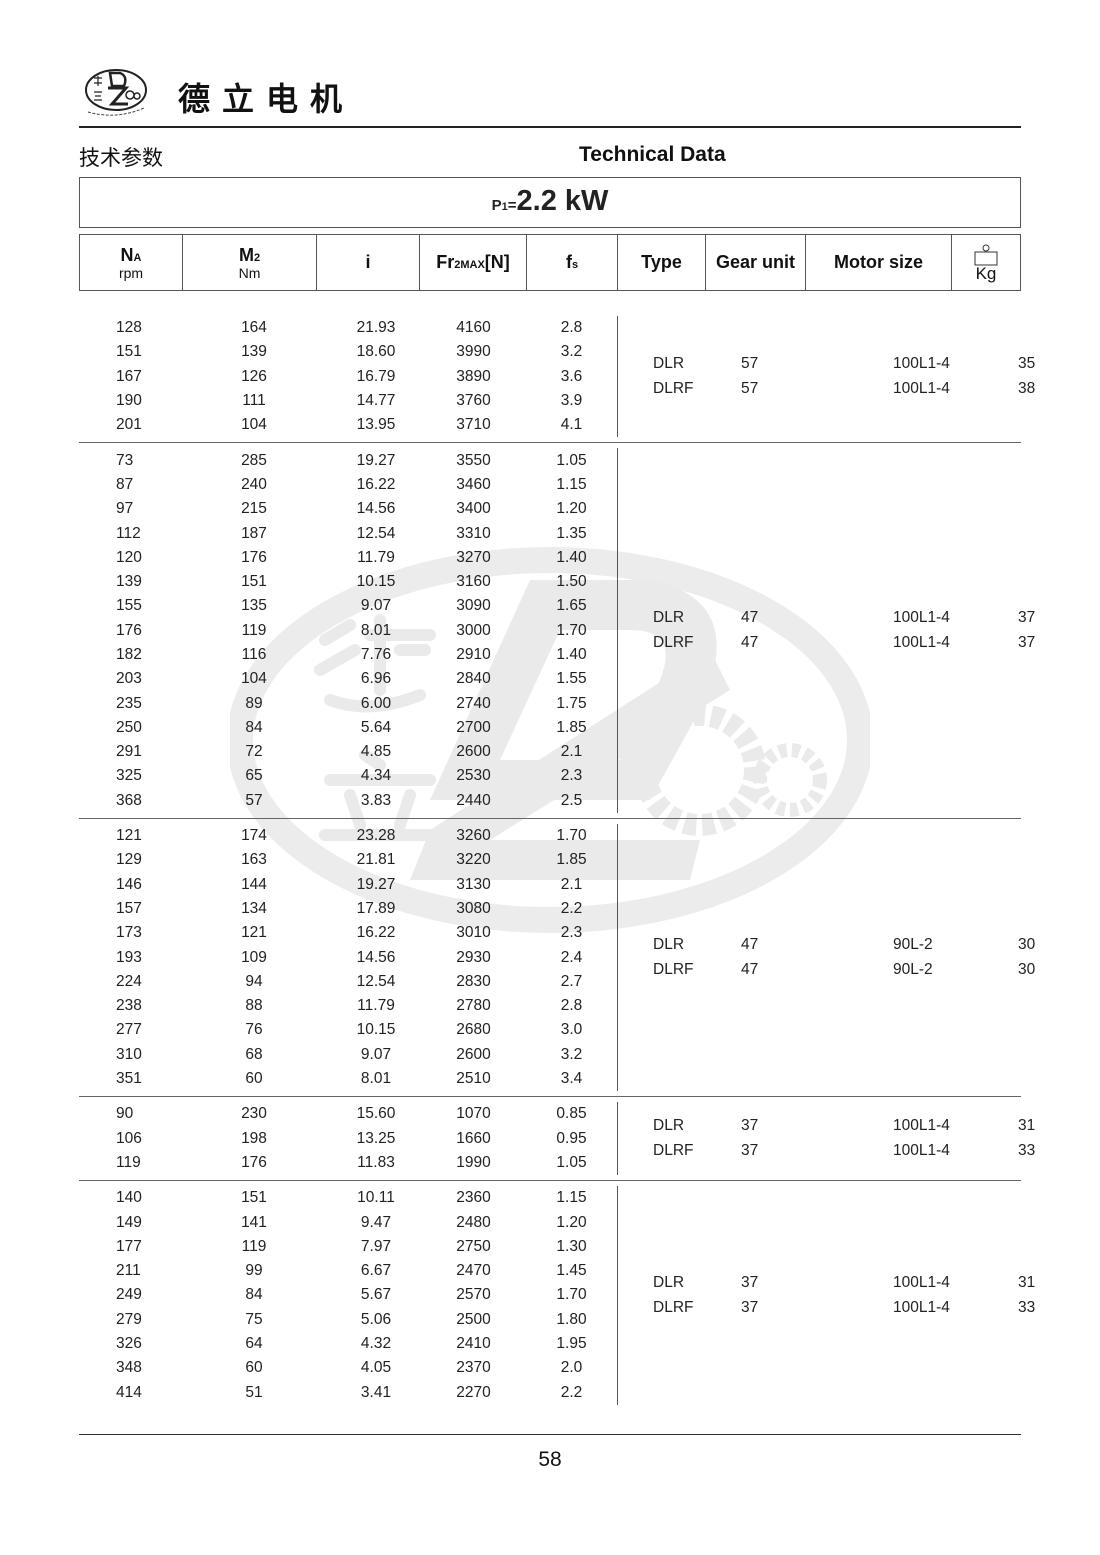 The height and width of the screenshot is (1555, 1100). I want to click on cell-service-factor: 2.2, so click(571, 1392).